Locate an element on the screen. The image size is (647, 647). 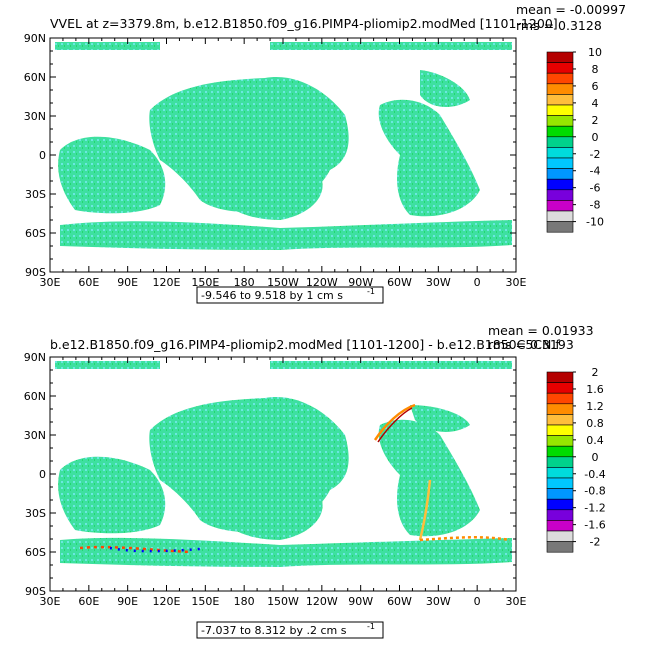
panel-1-mean: mean = -0.00997 is located at coordinates (571, 9).